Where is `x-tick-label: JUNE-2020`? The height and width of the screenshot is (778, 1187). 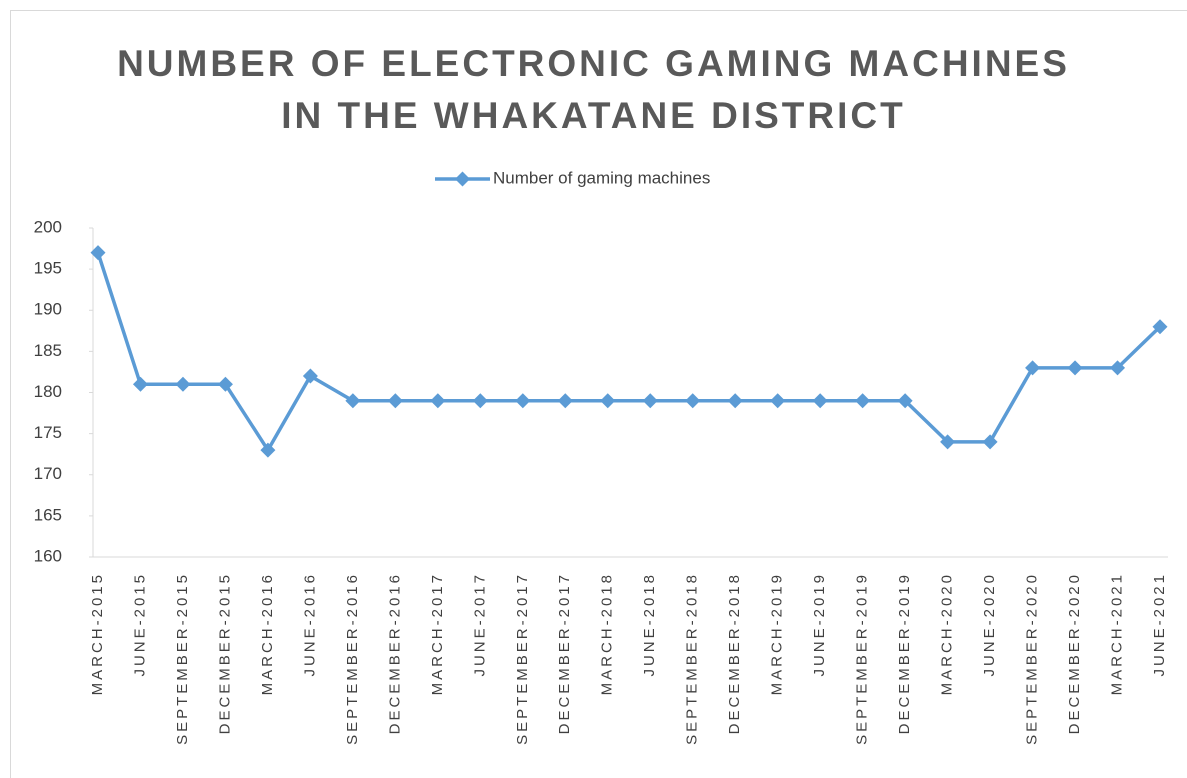 x-tick-label: JUNE-2020 is located at coordinates (989, 624).